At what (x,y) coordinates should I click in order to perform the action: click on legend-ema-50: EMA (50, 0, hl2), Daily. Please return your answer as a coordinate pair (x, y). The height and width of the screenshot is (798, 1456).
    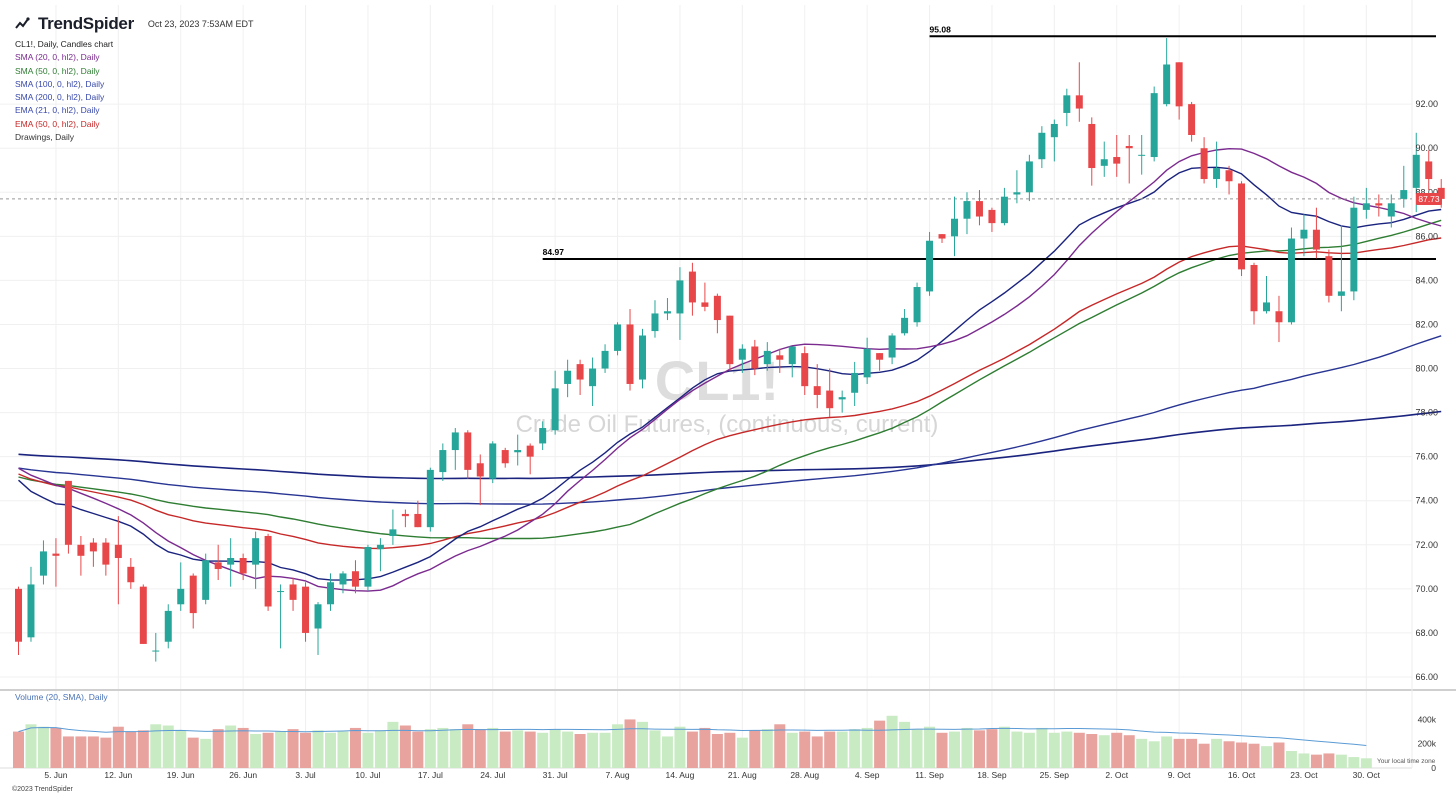
    Looking at the image, I should click on (57, 123).